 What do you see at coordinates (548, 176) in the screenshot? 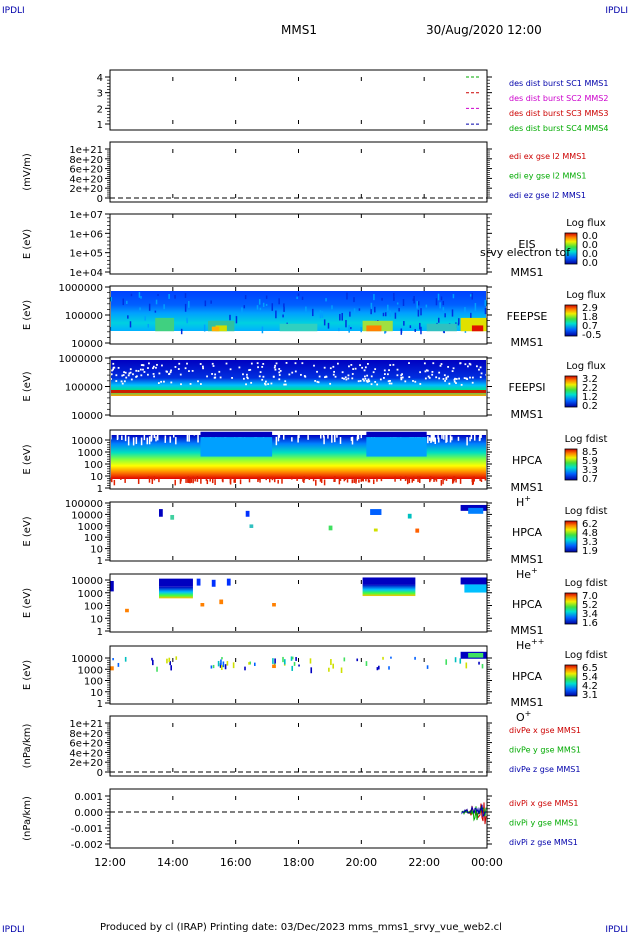
I see `legend-label: edi ey gse l2 MMS1` at bounding box center [548, 176].